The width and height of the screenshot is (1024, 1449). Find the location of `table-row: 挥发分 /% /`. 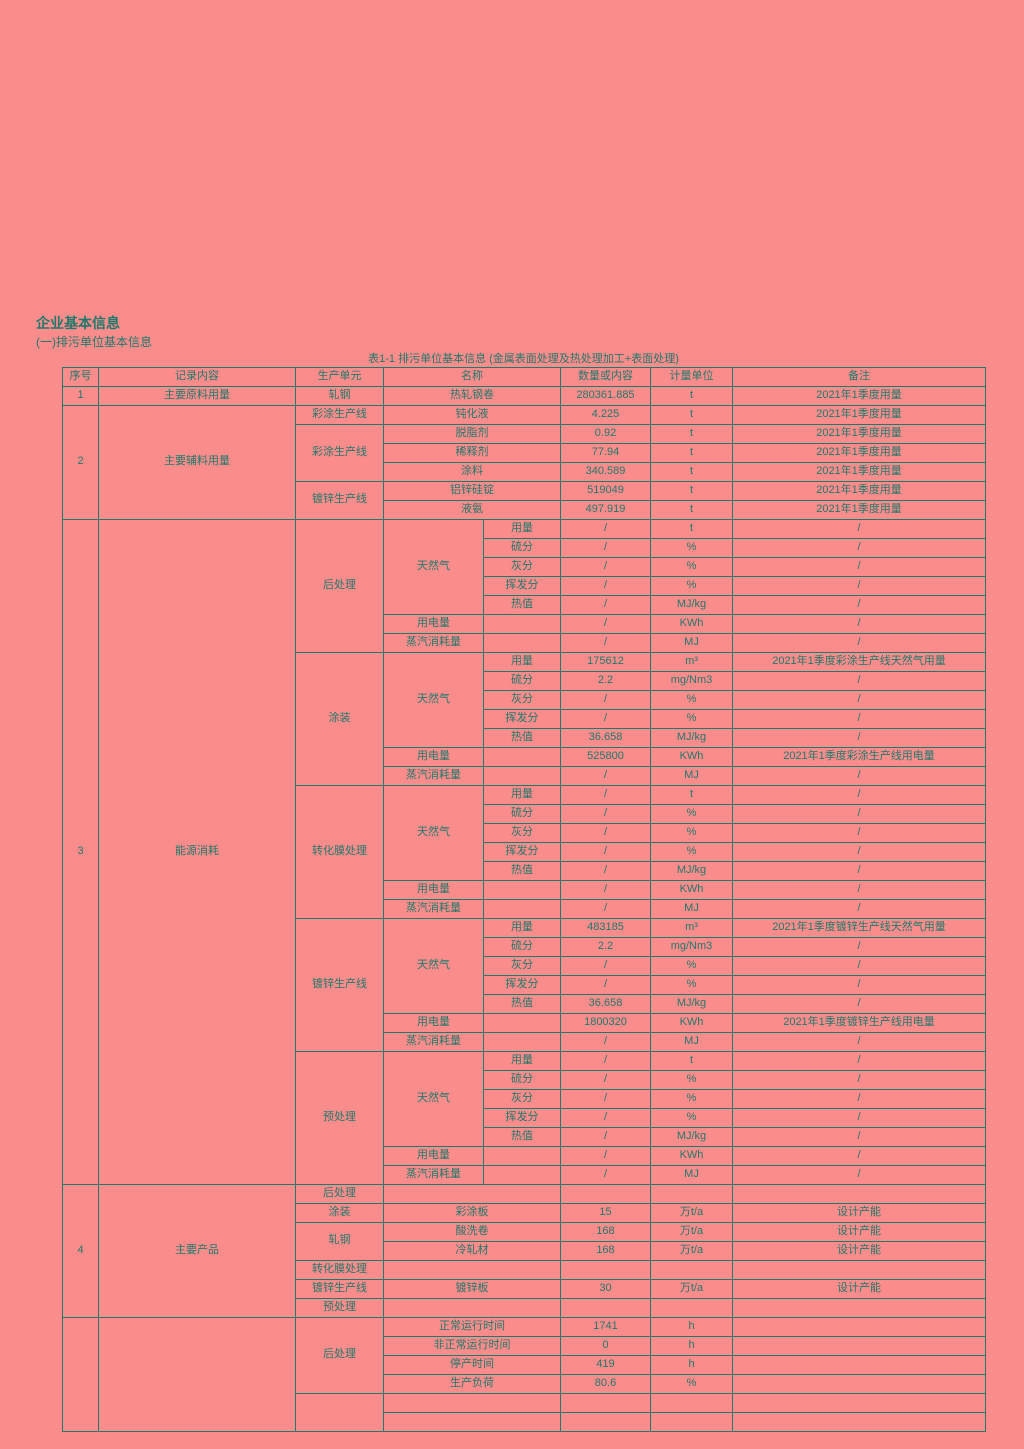

table-row: 挥发分 /% / is located at coordinates (524, 851).